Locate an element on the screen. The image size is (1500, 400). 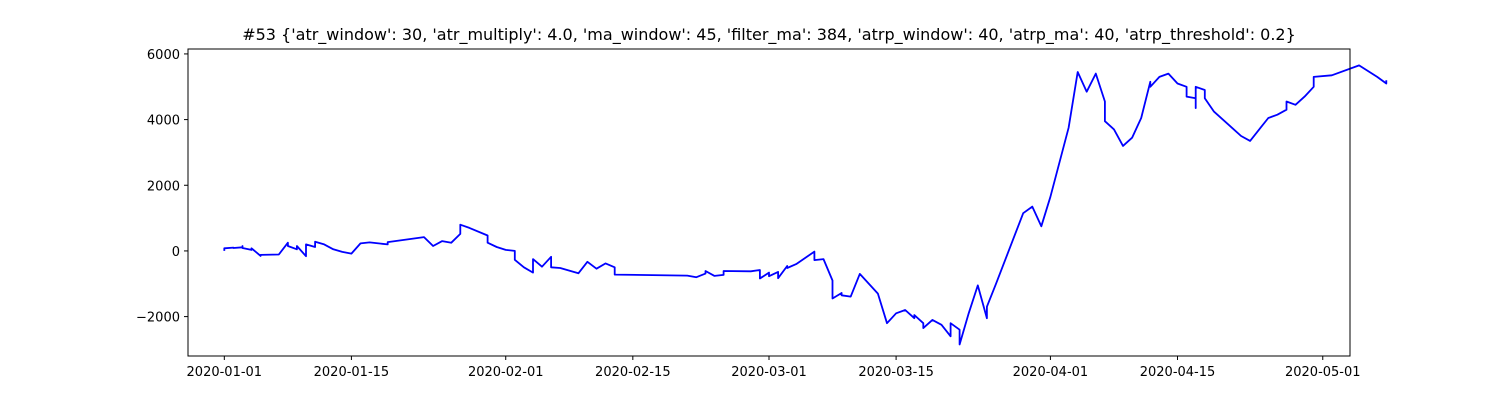
x-tick-label: 2020-03-15 is located at coordinates (896, 372).